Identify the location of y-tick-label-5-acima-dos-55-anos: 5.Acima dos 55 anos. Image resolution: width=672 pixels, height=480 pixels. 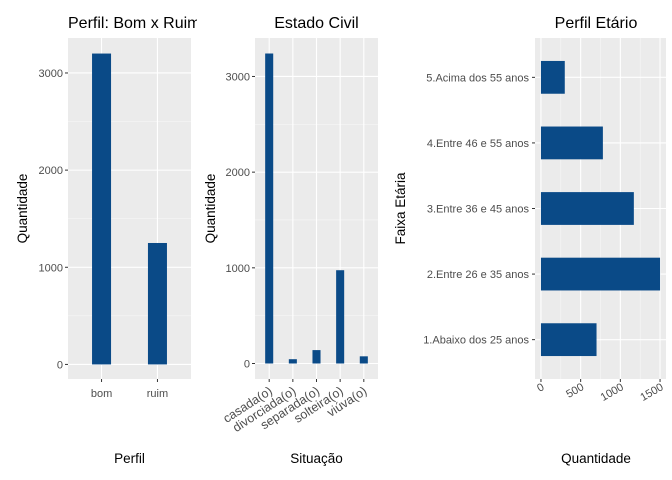
(477, 78).